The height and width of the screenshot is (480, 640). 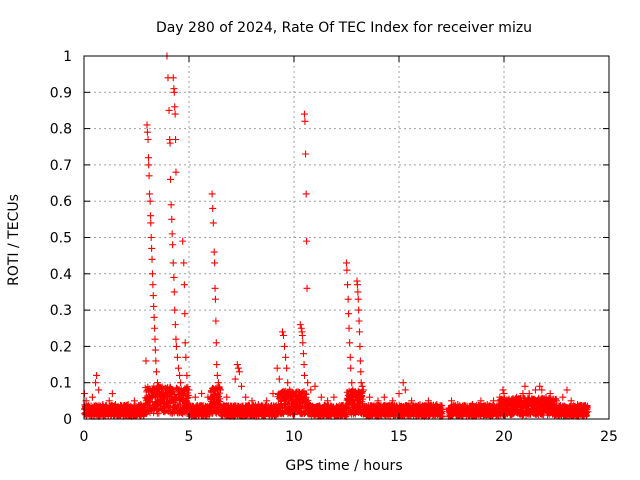 What do you see at coordinates (61, 275) in the screenshot?
I see `y-tick-label: 0.4` at bounding box center [61, 275].